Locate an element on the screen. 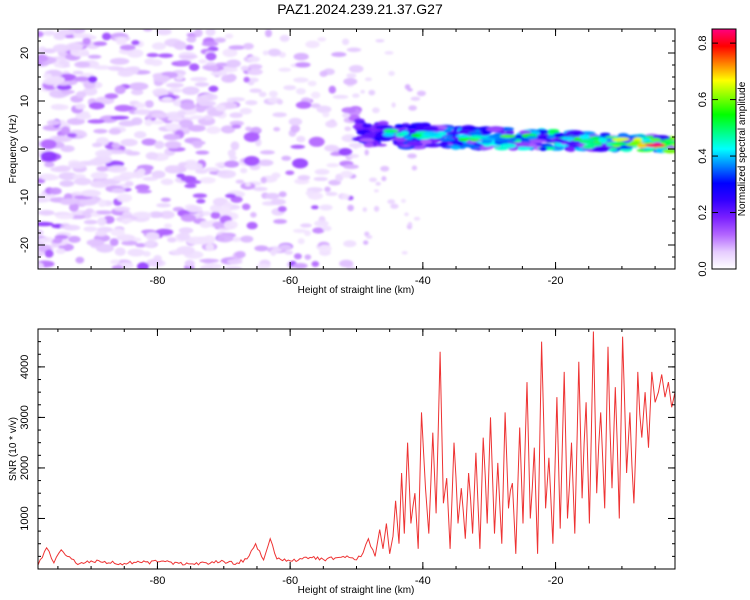 The width and height of the screenshot is (750, 600). x-tick-label: -60 is located at coordinates (290, 281).